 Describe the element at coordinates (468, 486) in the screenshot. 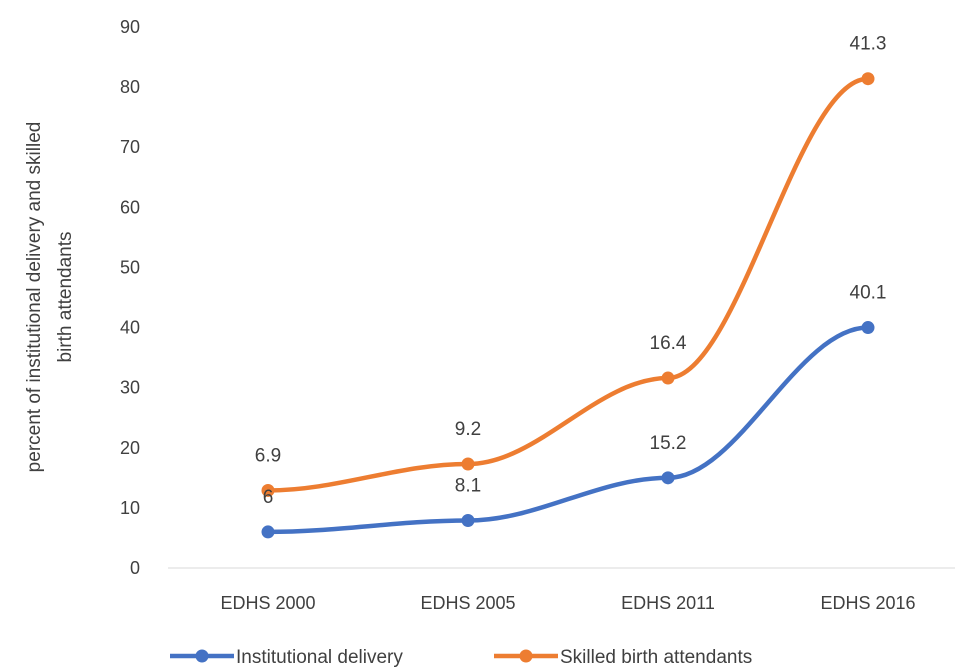

I see `data-label: 8.1` at that location.